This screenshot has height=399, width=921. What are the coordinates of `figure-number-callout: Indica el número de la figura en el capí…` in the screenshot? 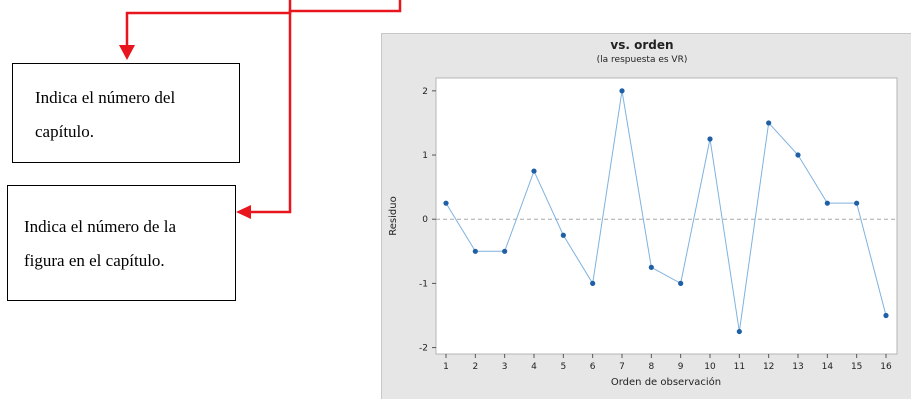 It's located at (121, 243).